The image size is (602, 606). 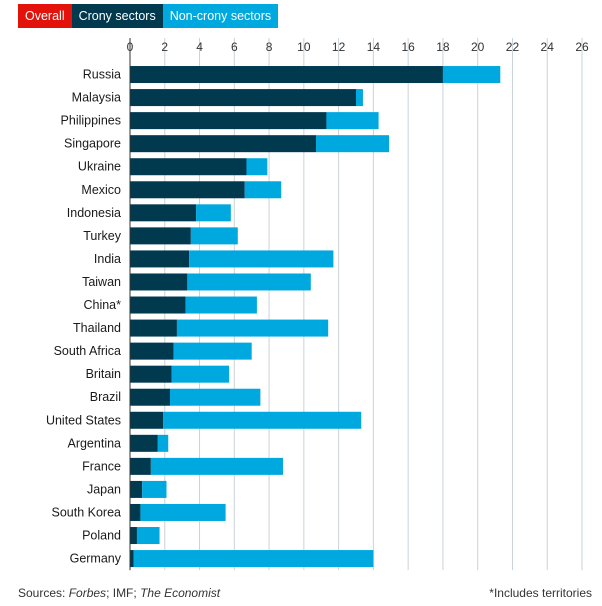 I want to click on category-label: Argentina, so click(x=94, y=443).